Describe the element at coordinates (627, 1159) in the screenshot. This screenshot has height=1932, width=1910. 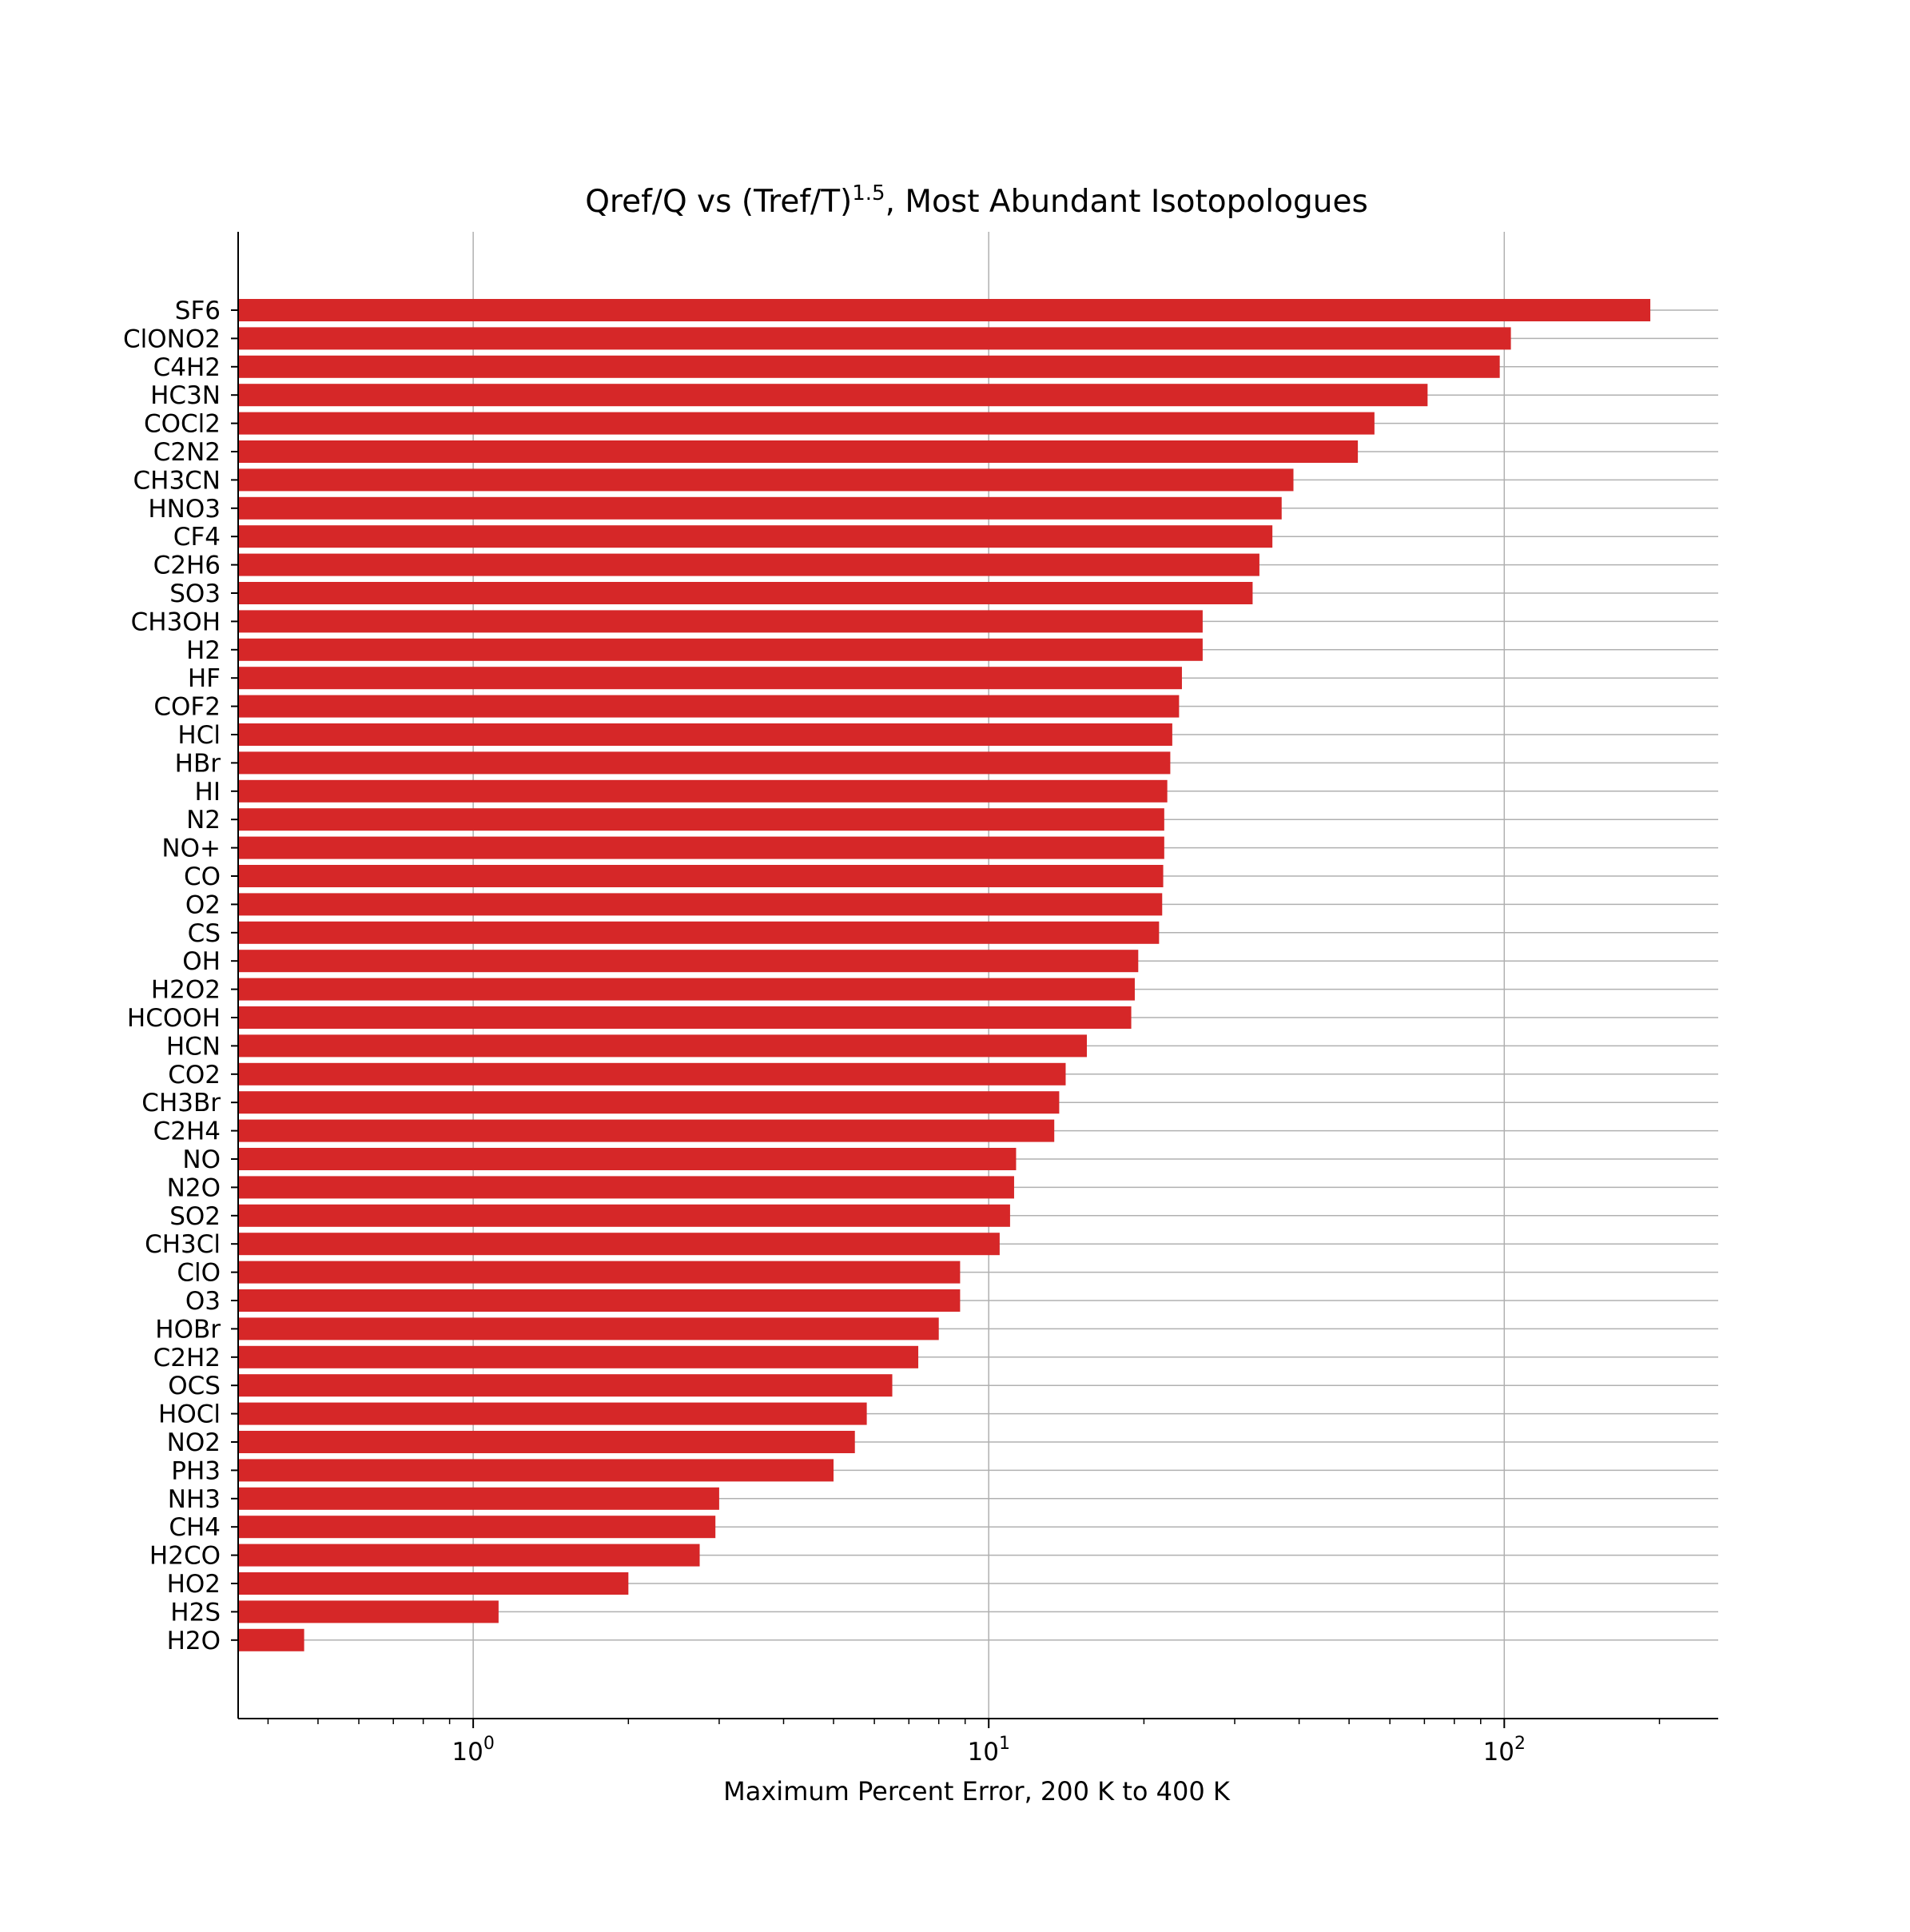
I see `bar-NO` at that location.